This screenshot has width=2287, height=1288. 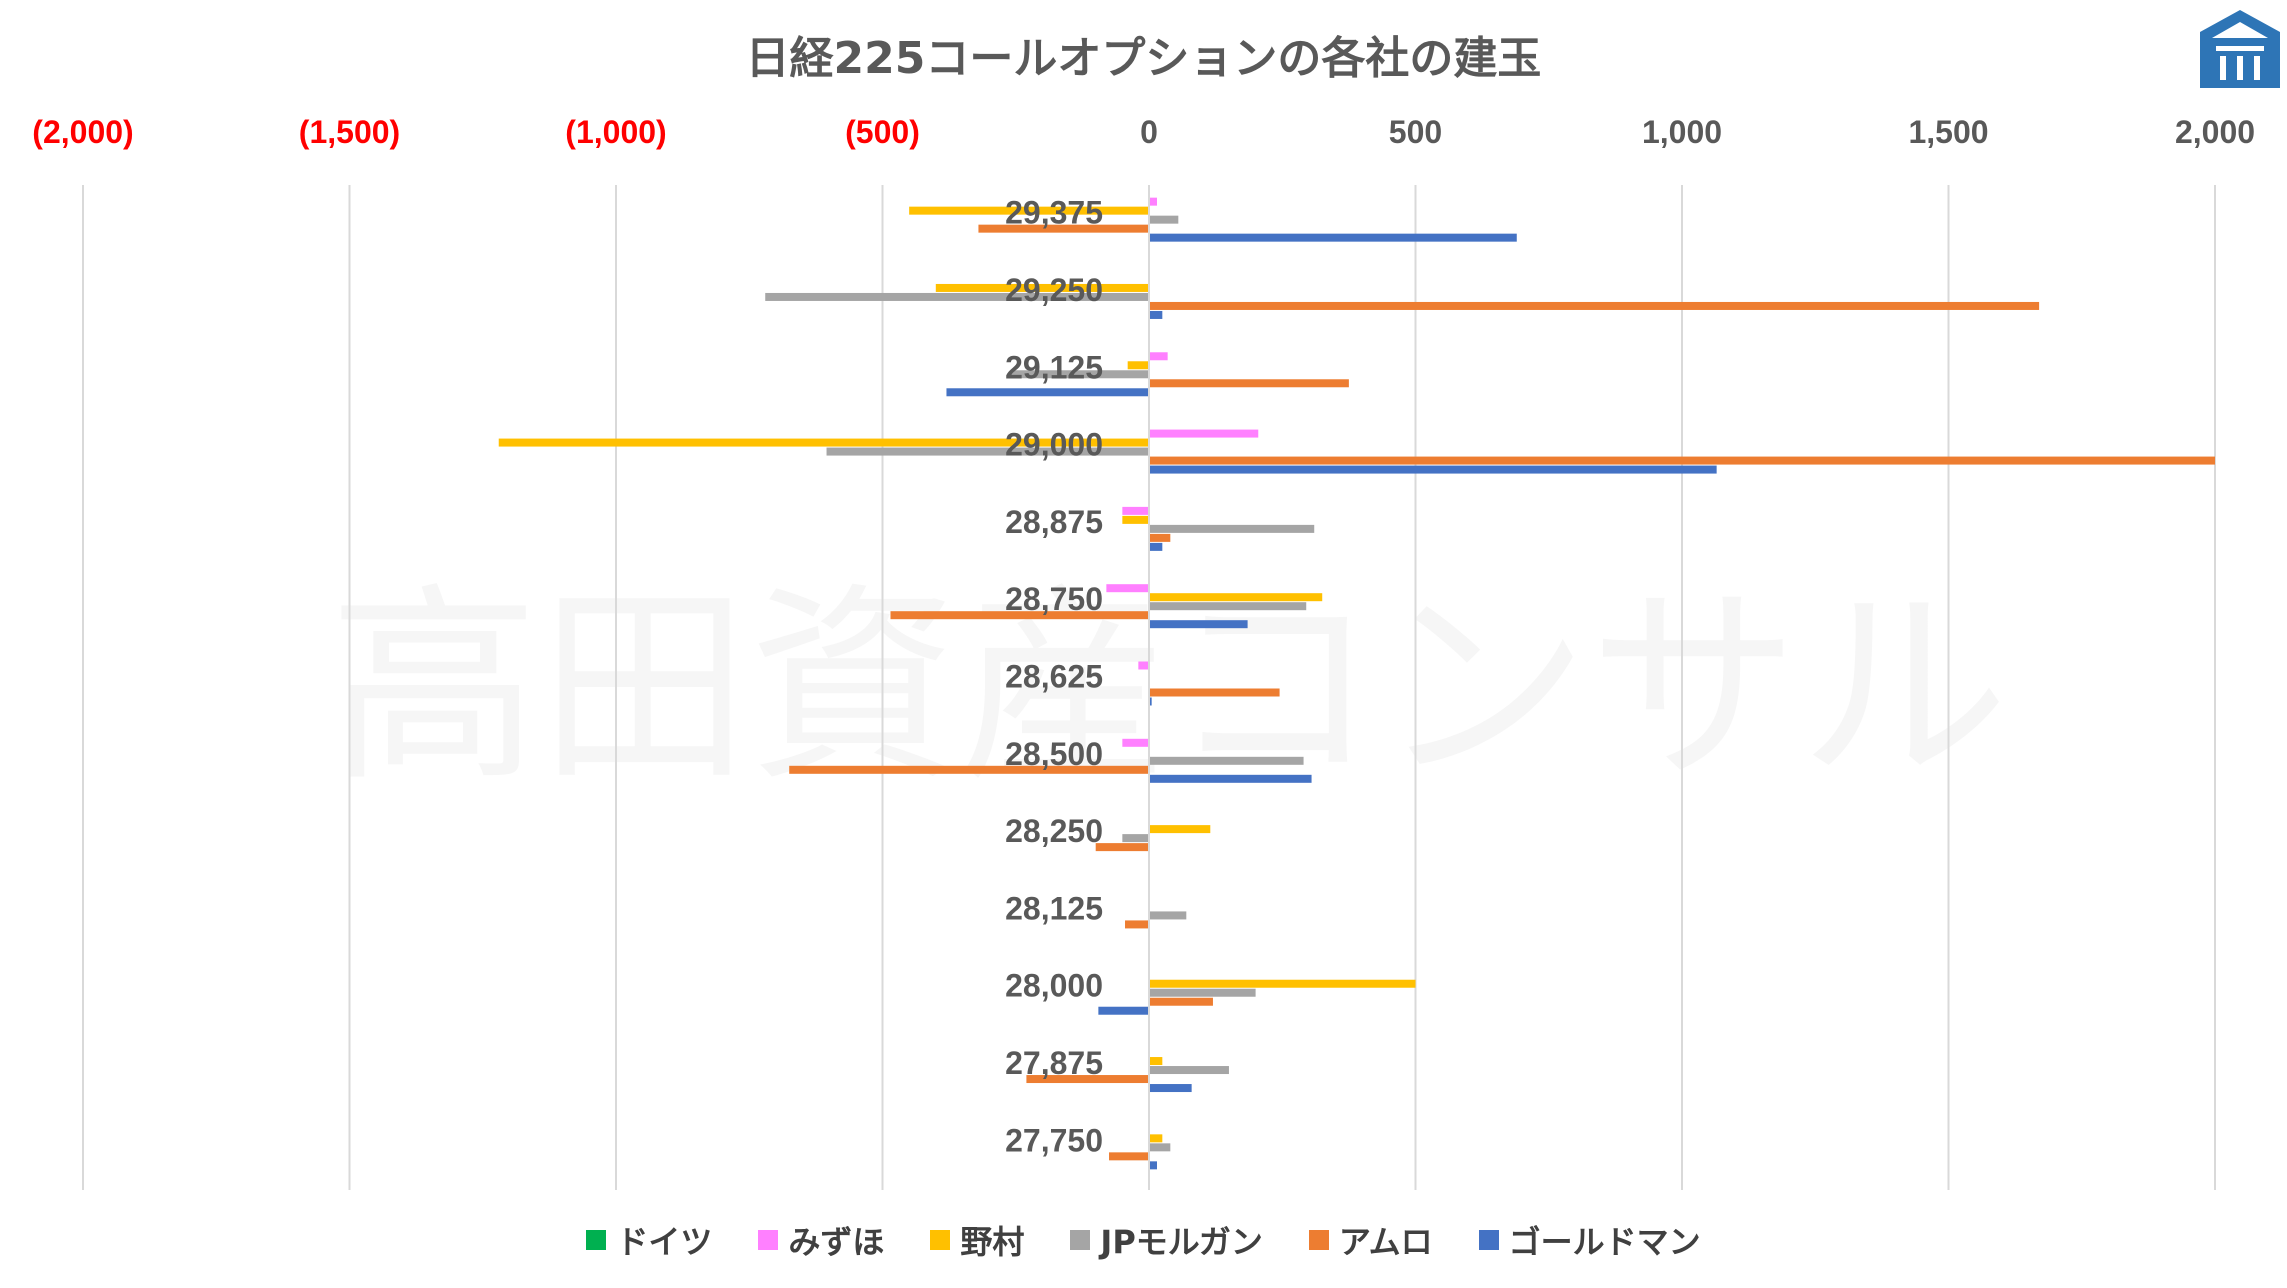 I want to click on chart-title: 日経225コールオプションの各社の建玉, so click(x=1143, y=58).